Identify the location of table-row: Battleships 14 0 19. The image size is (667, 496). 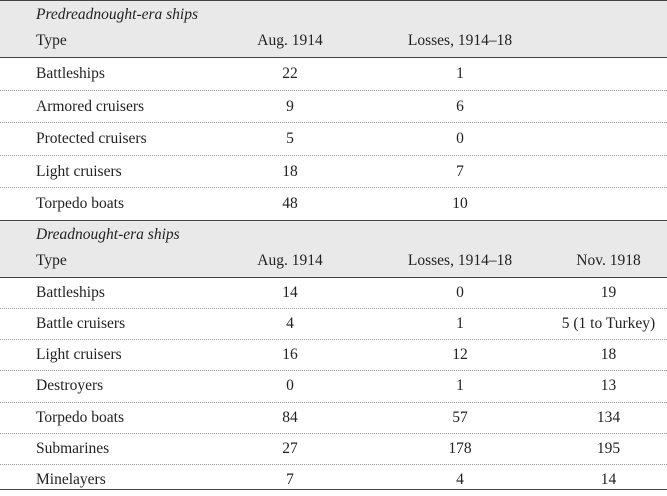
(333, 293).